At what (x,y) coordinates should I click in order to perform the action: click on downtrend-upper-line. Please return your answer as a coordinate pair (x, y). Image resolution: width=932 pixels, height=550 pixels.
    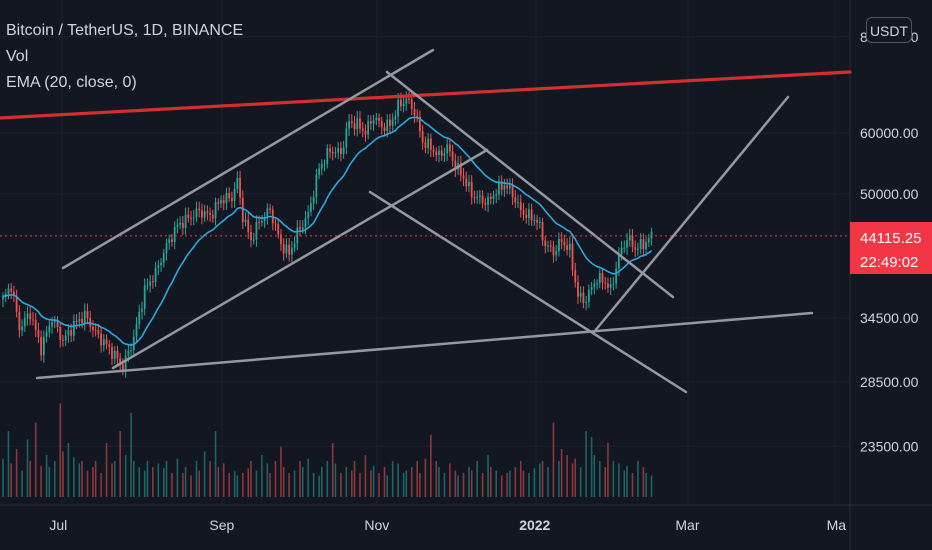
    Looking at the image, I should click on (530, 184).